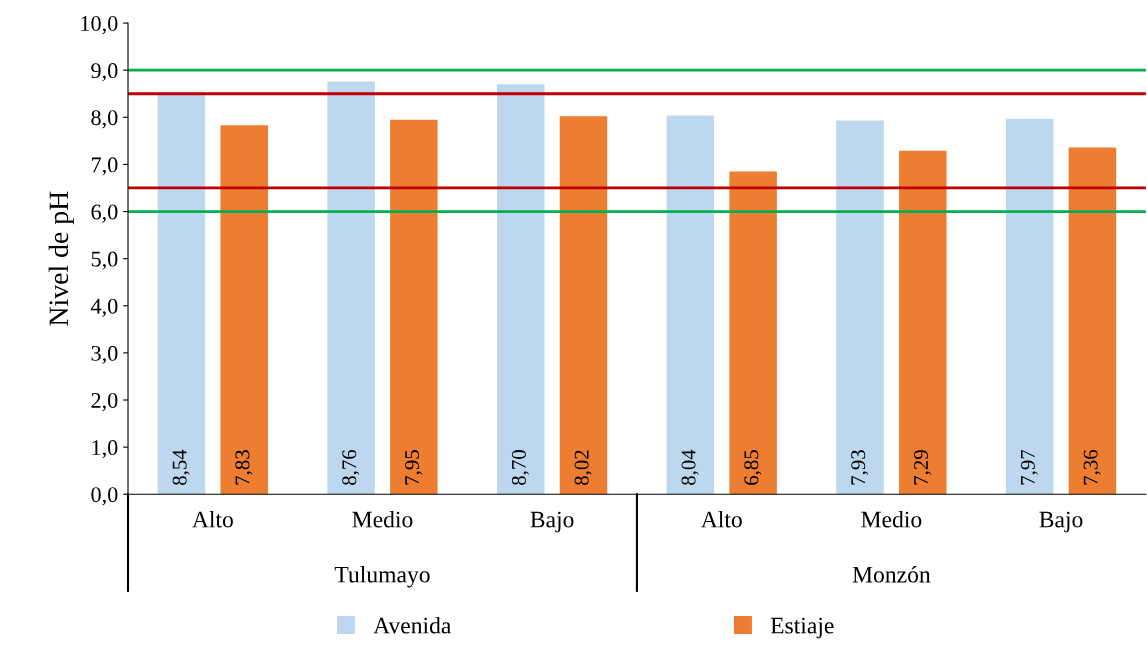  Describe the element at coordinates (104, 496) in the screenshot. I see `y-tick-label: 0,0` at that location.